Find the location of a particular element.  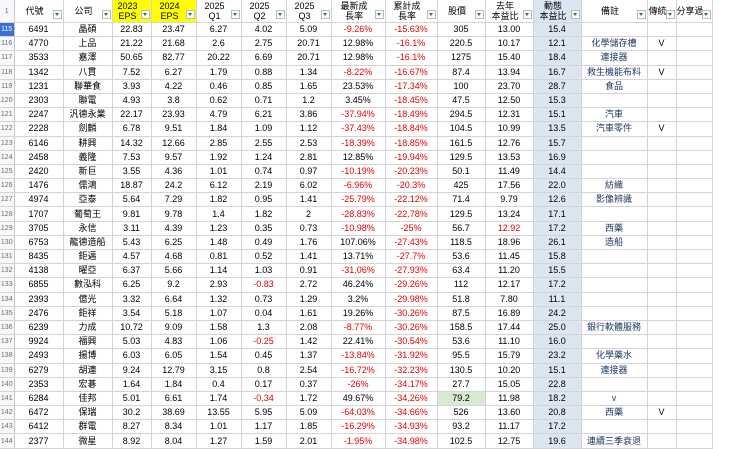

cell-price: 87.5 is located at coordinates (461, 313).